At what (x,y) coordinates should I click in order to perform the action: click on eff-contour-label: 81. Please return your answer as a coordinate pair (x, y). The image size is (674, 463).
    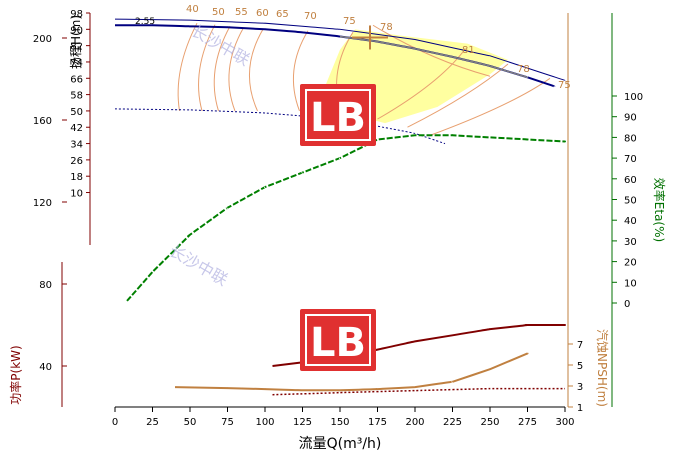
    Looking at the image, I should click on (468, 50).